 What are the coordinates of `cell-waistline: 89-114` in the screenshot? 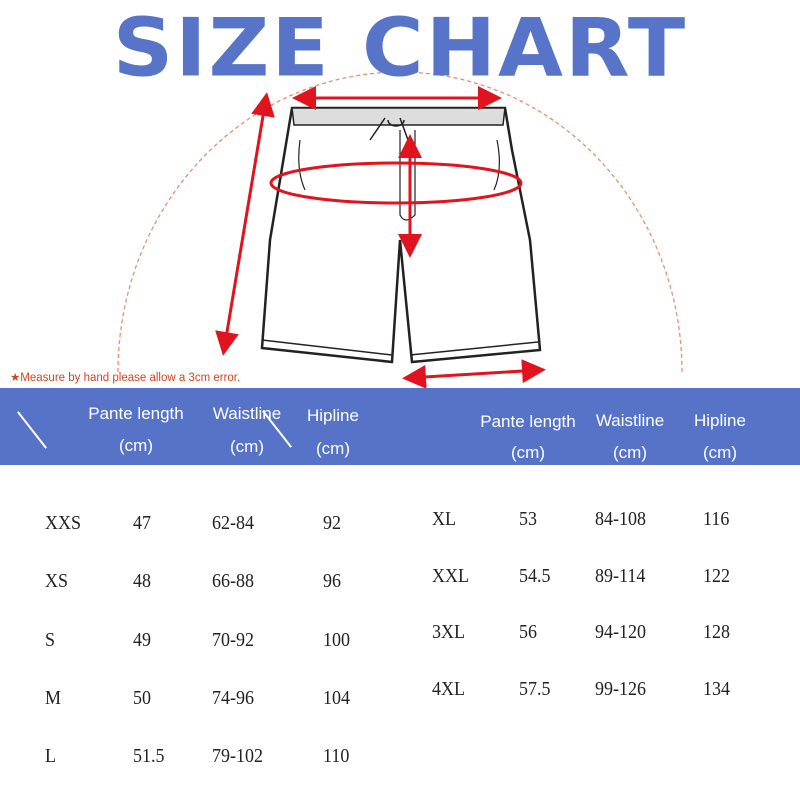 It's located at (620, 575).